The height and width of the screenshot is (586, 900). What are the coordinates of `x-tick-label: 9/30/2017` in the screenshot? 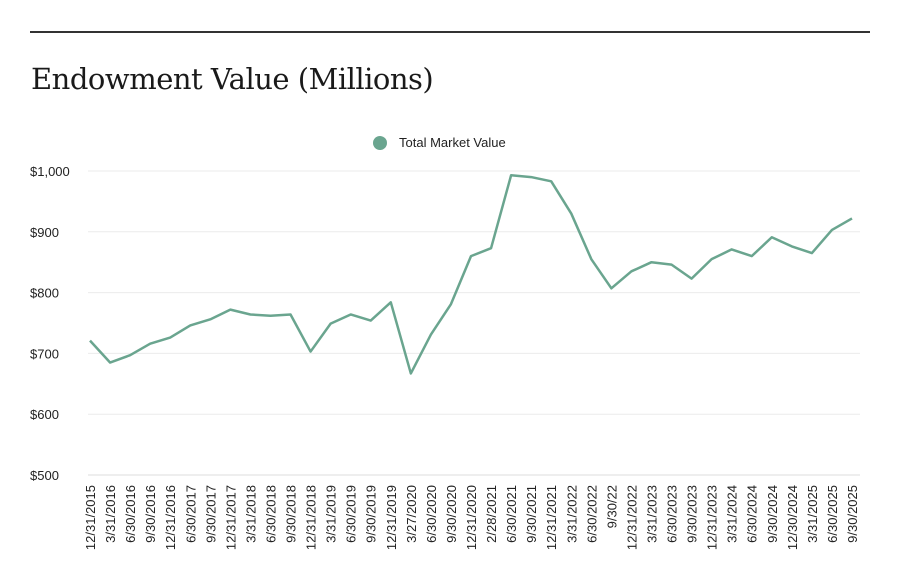 It's located at (210, 514).